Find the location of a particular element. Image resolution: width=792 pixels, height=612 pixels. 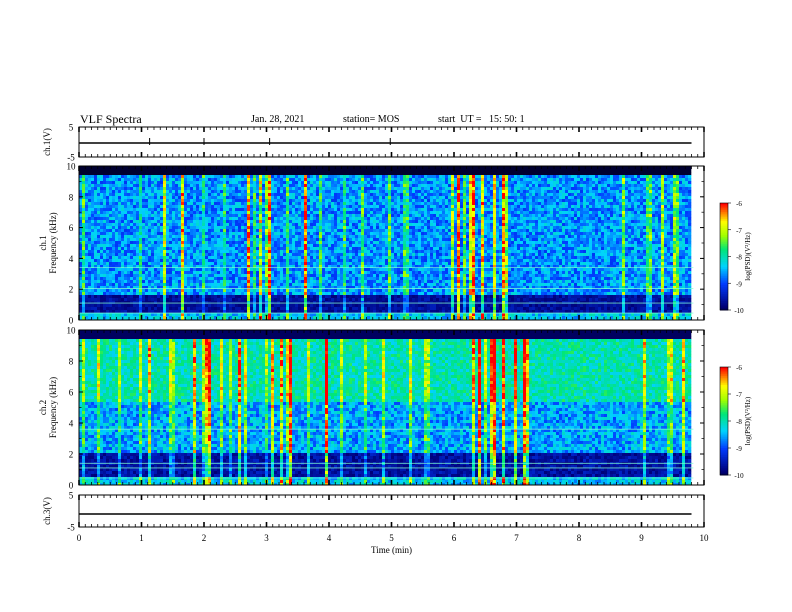

x-tick-label: 4 is located at coordinates (329, 538).